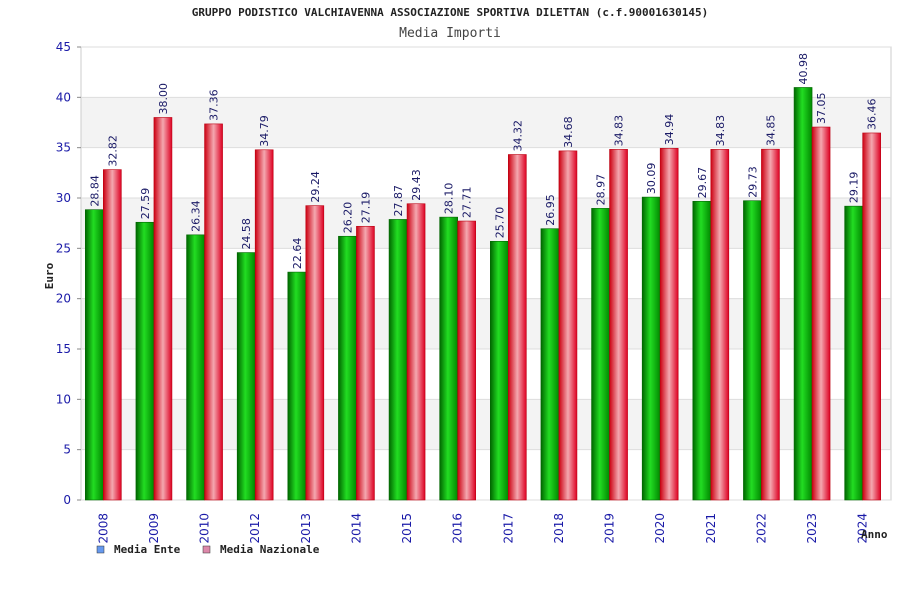 Image resolution: width=900 pixels, height=600 pixels. I want to click on x-tick-label: 2023, so click(812, 528).